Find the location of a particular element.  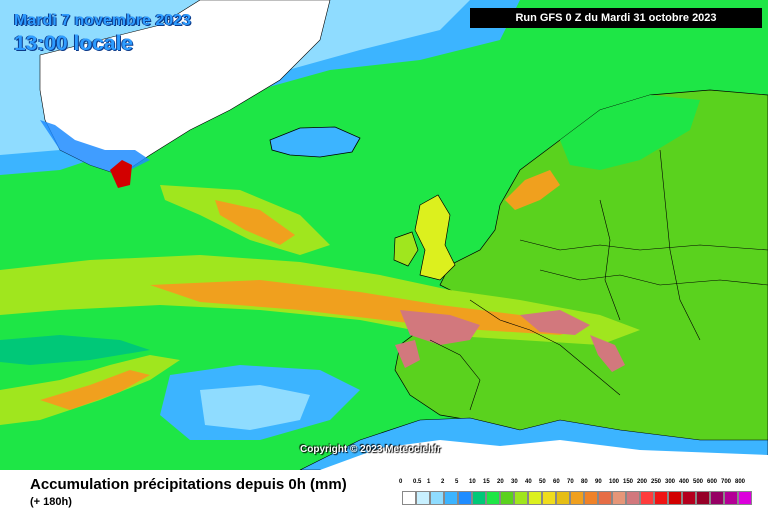

frontal-band-max is located at coordinates (440, 327).